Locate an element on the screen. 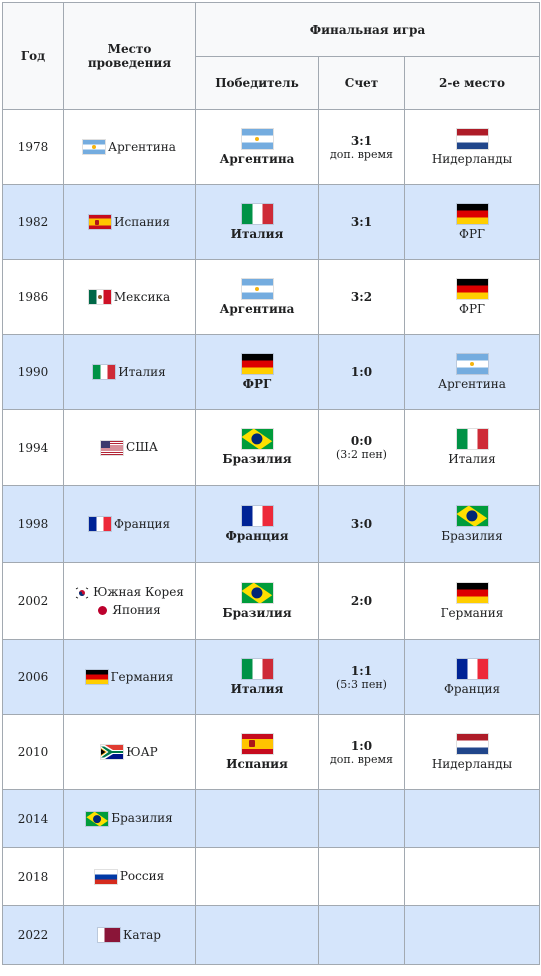  header-final: Финальная игра is located at coordinates (367, 29).